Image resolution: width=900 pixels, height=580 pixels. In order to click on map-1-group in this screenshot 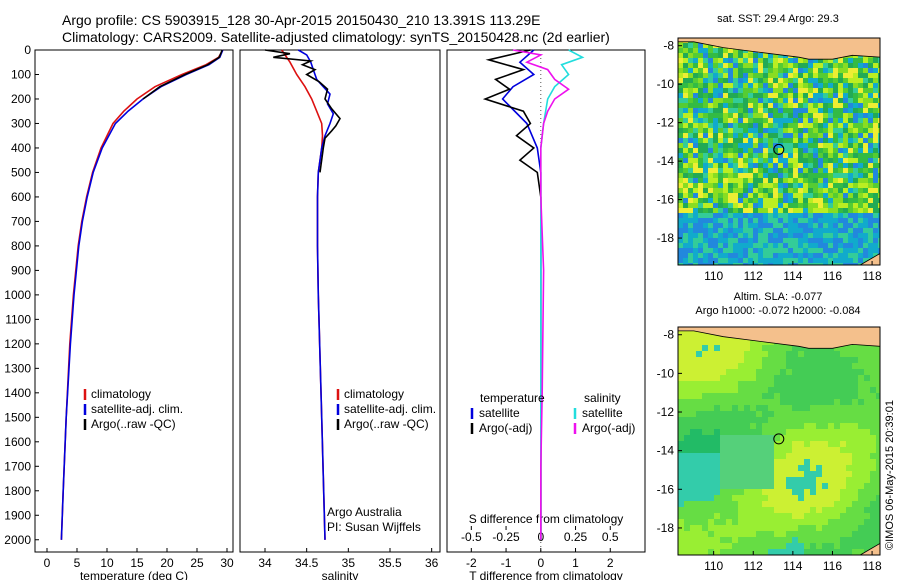, I will do `click(779, 441)`.